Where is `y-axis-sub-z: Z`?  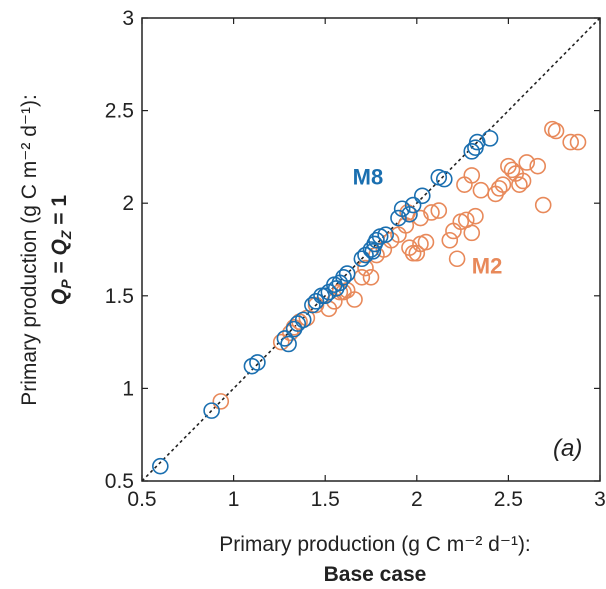
y-axis-sub-z: Z is located at coordinates (66, 235).